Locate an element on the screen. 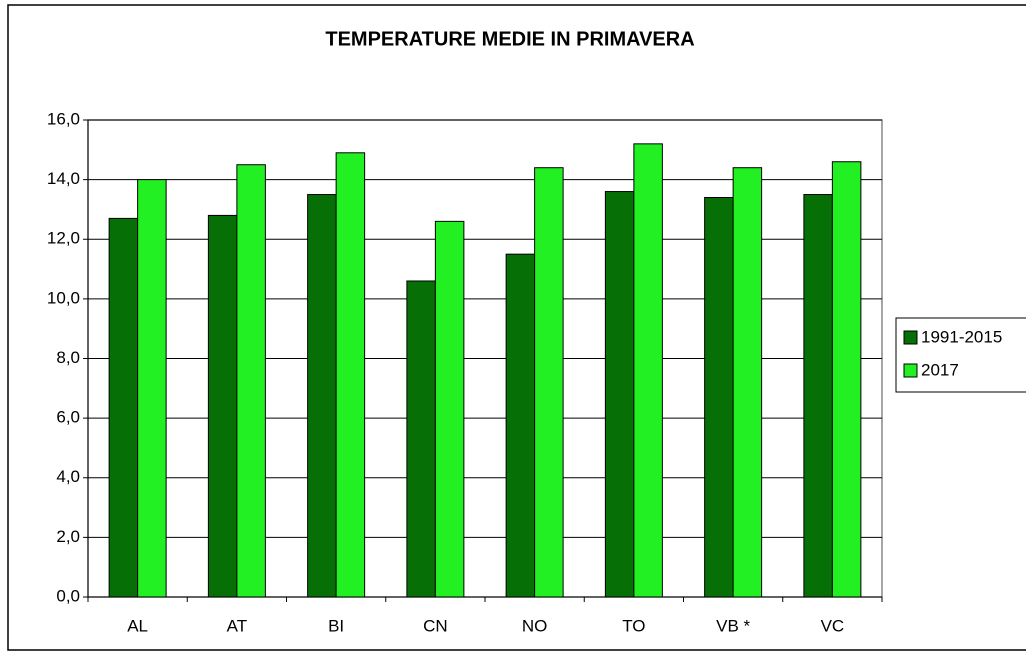 Image resolution: width=1026 pixels, height=655 pixels. x-tick-label: TO is located at coordinates (633, 625).